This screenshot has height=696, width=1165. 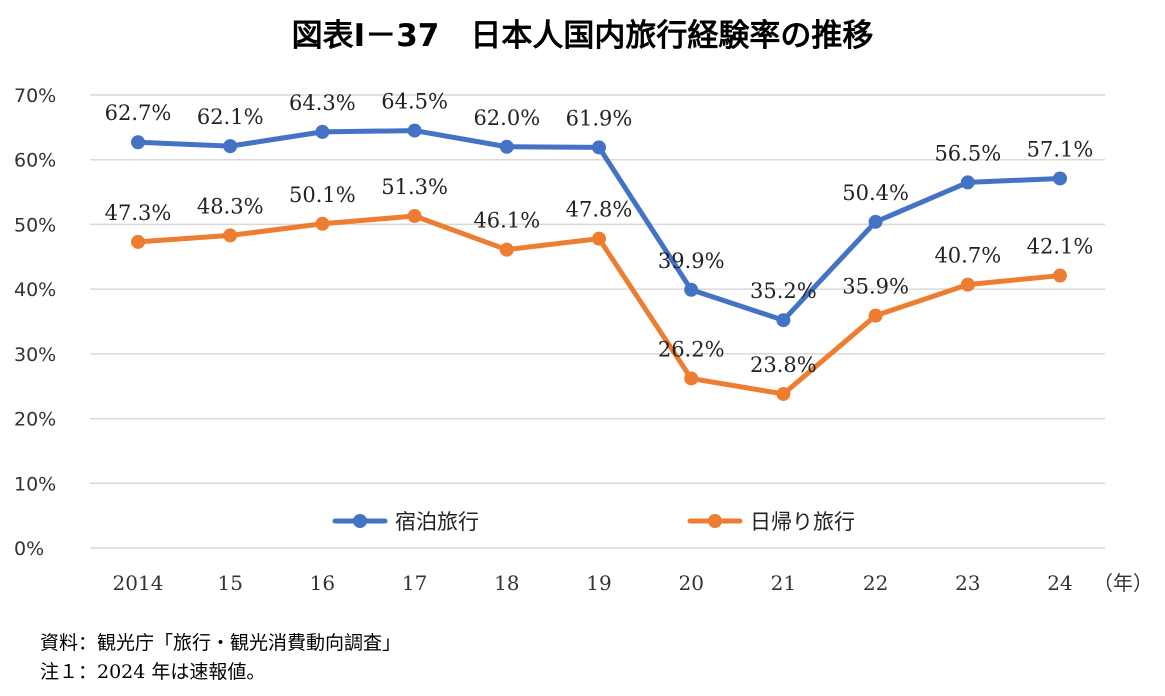 What do you see at coordinates (138, 583) in the screenshot?
I see `x-tick-label: 2014` at bounding box center [138, 583].